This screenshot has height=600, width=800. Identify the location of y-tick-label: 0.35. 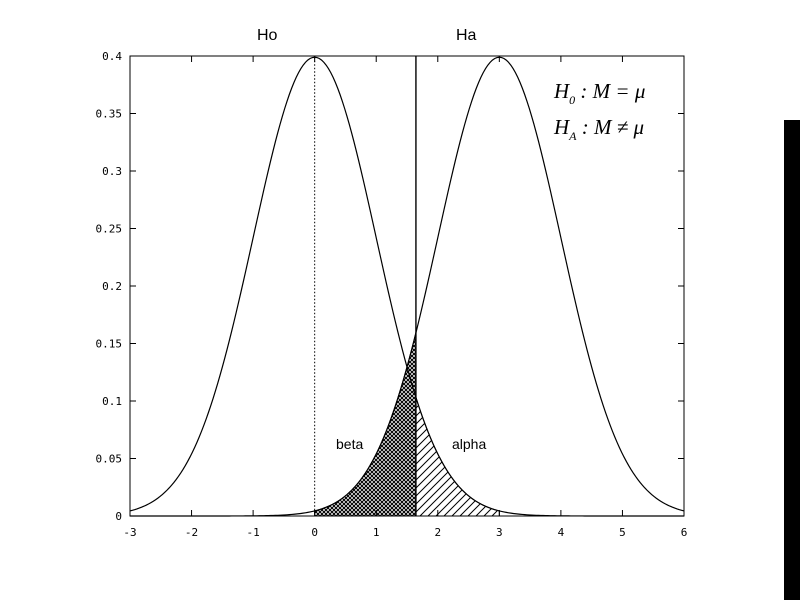
(109, 114).